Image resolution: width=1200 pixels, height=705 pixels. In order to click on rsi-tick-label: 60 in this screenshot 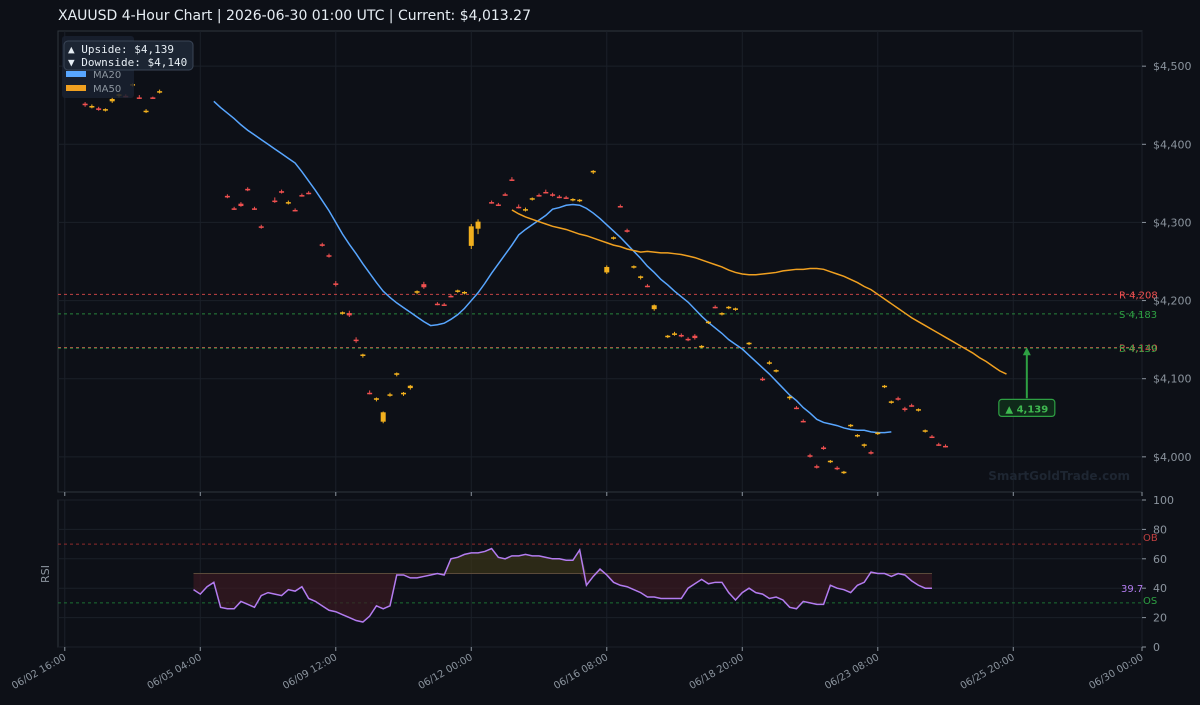, I will do `click(1160, 559)`.